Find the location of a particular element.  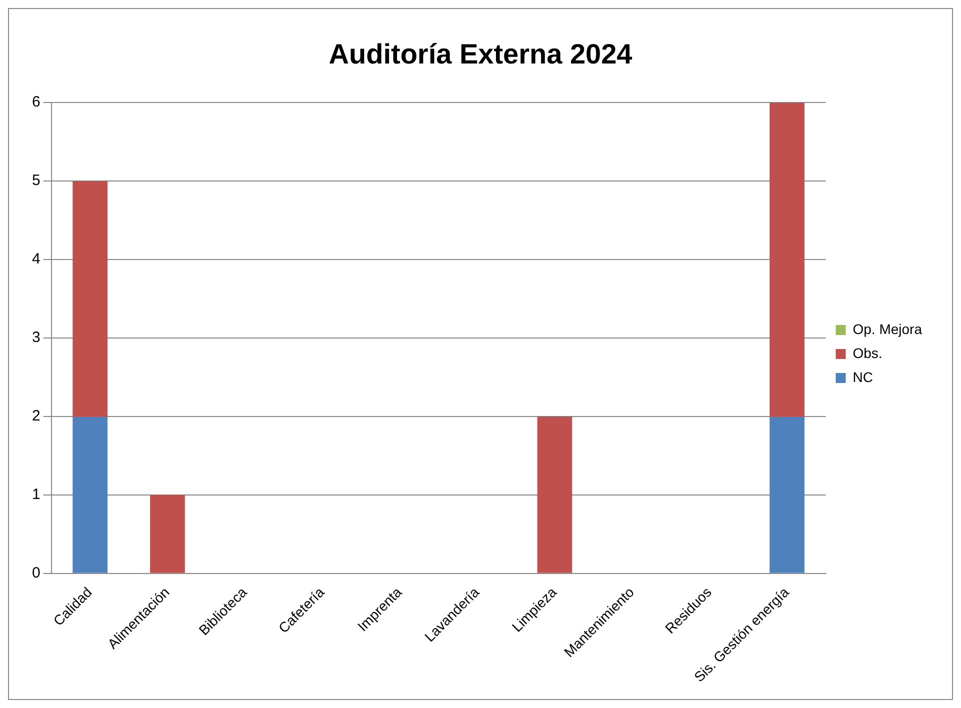

chart-title: Auditoría Externa 2024 is located at coordinates (480, 54).